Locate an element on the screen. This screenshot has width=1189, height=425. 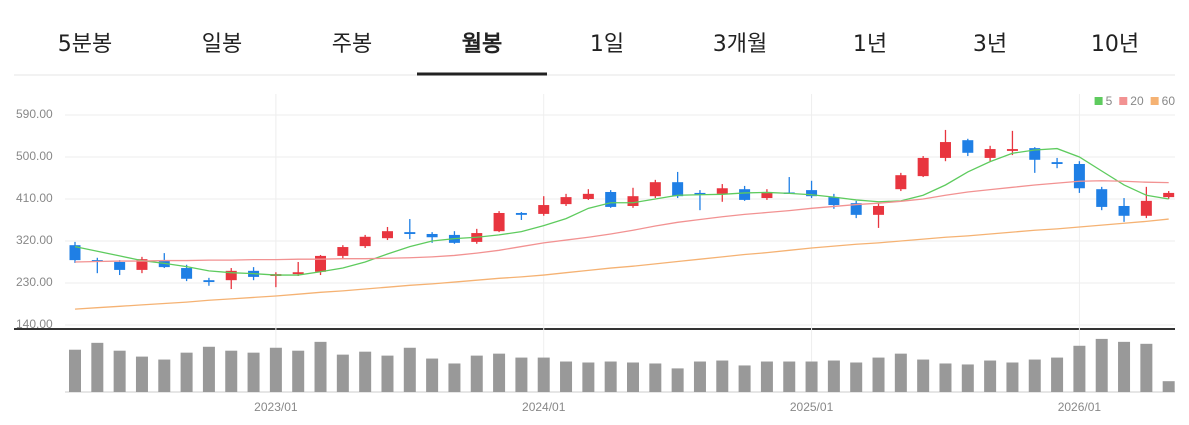
y-tick-label: 140.00 is located at coordinates (34, 324).